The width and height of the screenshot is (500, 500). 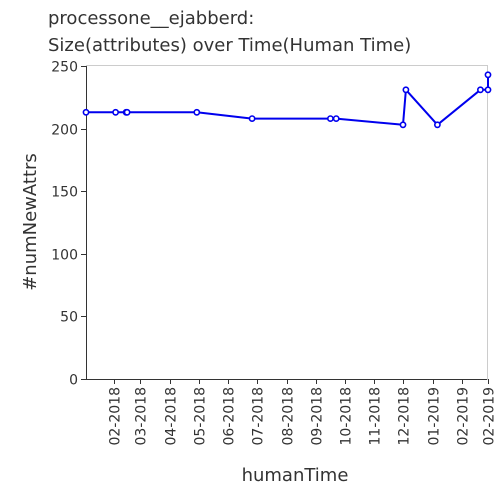 What do you see at coordinates (172, 416) in the screenshot?
I see `x-tick-label: 04-2018` at bounding box center [172, 416].